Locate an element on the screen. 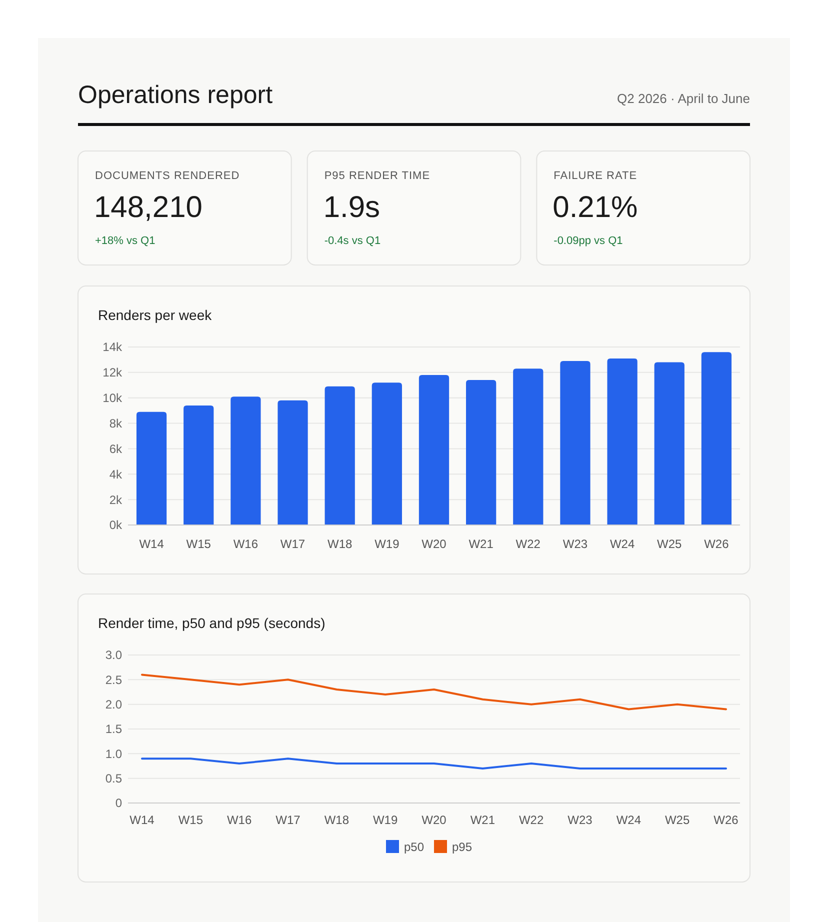 This screenshot has height=922, width=828. text: 1.9s is located at coordinates (351, 207).